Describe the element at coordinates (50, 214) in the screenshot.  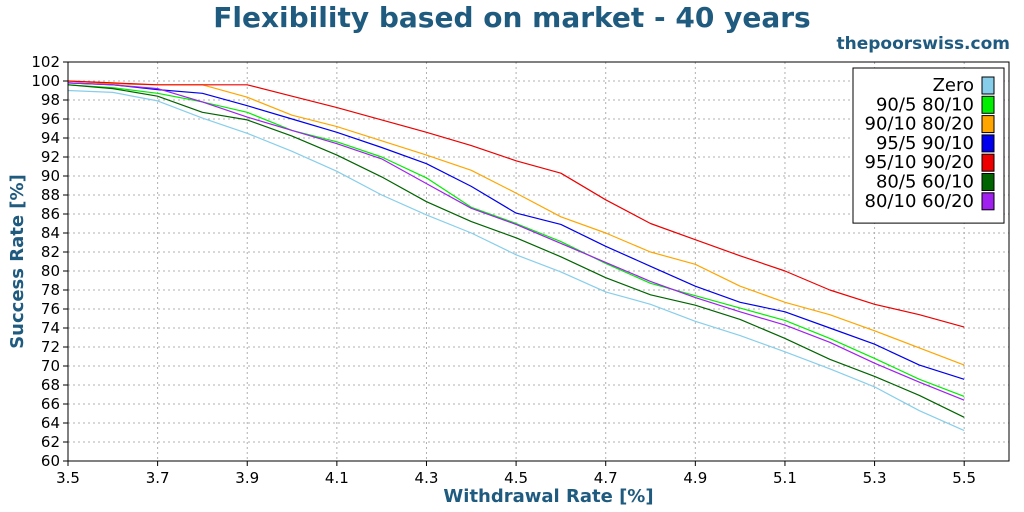
I see `y-tick-label: 86` at that location.